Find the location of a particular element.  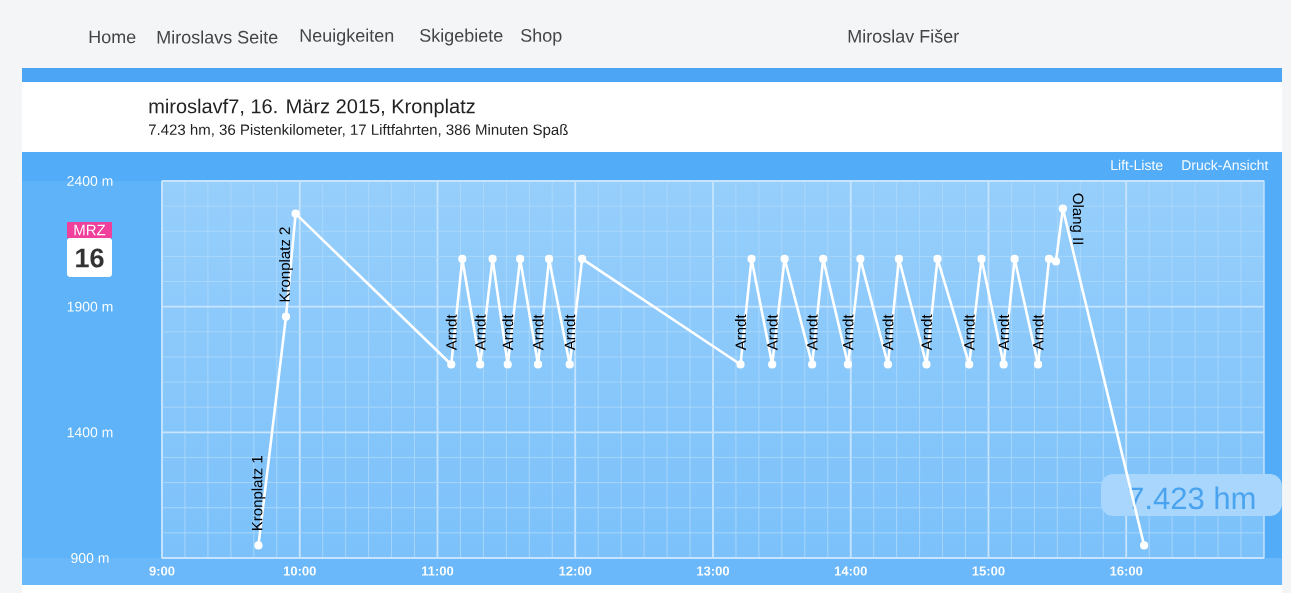

text: MRZ is located at coordinates (90, 230).